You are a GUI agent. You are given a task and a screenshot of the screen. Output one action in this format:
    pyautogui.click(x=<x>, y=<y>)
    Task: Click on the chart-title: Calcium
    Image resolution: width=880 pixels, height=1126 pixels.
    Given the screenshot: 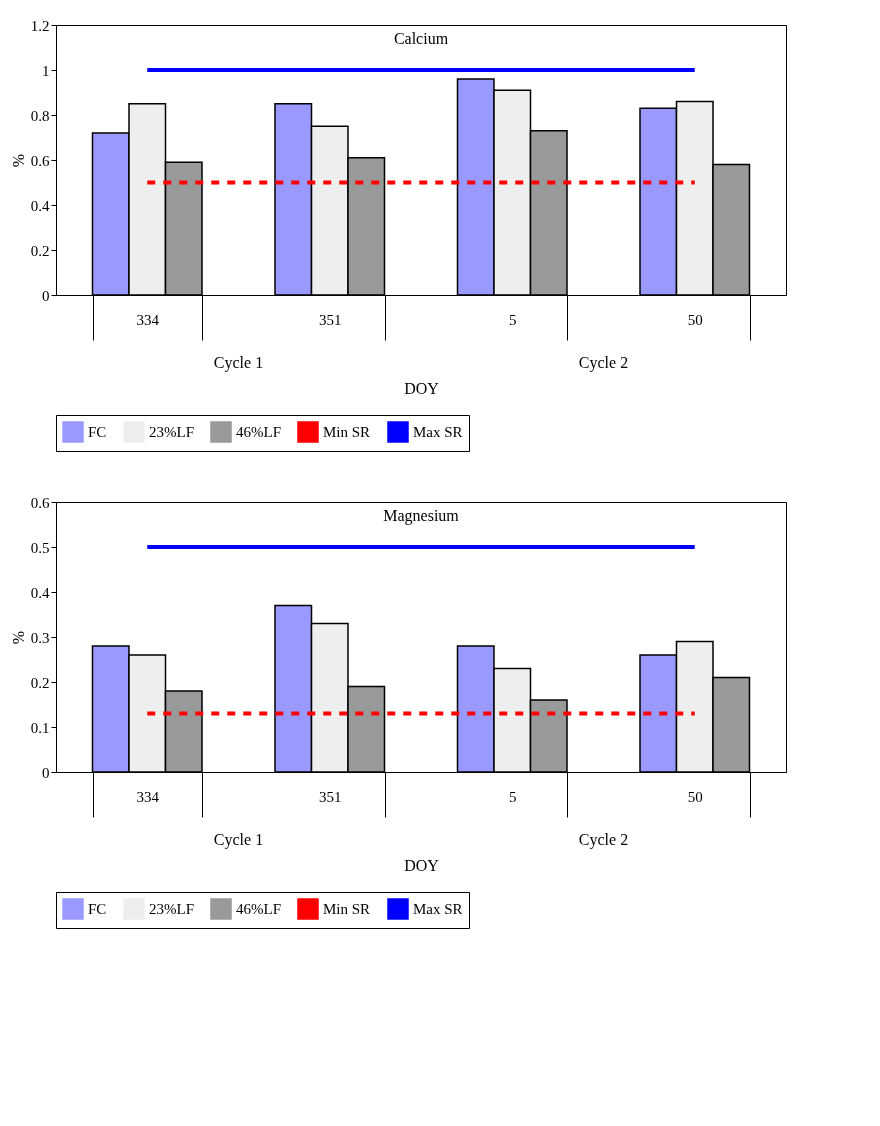 What is the action you would take?
    pyautogui.click(x=421, y=38)
    